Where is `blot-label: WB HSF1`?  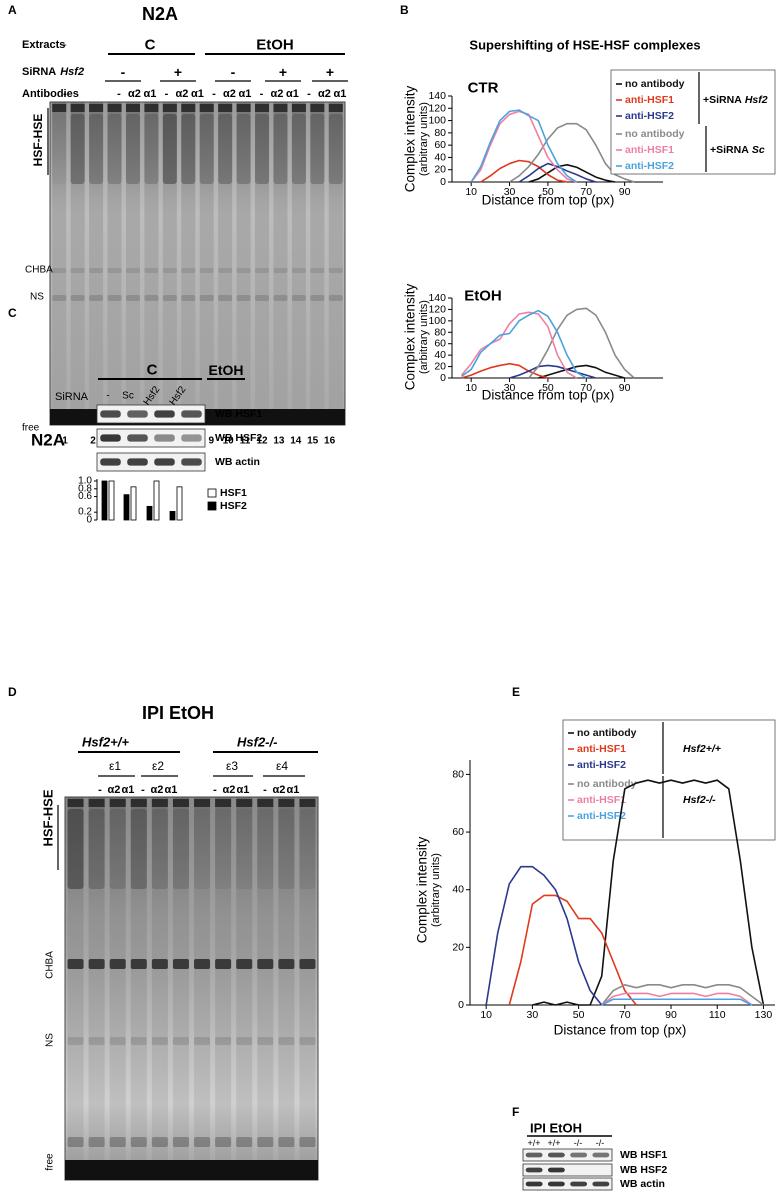
blot-label: WB HSF1 is located at coordinates (238, 414).